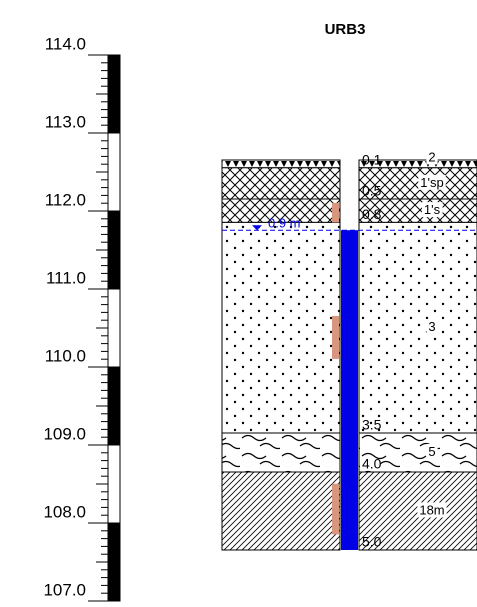  What do you see at coordinates (64, 511) in the screenshot?
I see `scale-label: 108.0` at bounding box center [64, 511].